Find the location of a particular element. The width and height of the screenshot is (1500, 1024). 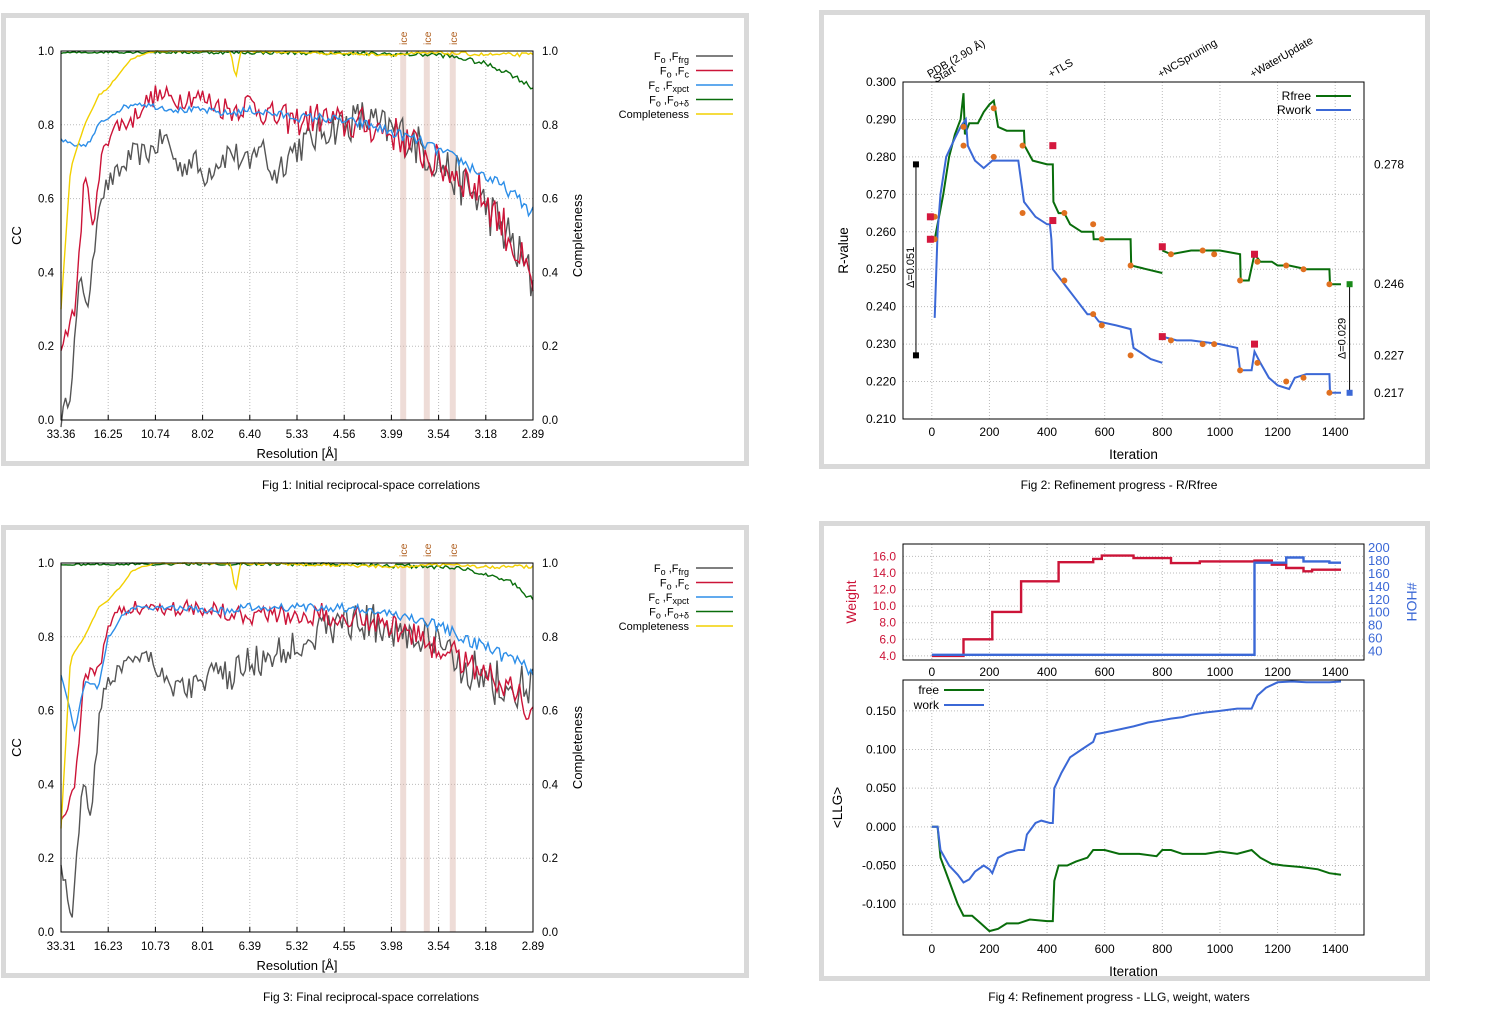

y2-tick-label: 80 is located at coordinates (1375, 625).